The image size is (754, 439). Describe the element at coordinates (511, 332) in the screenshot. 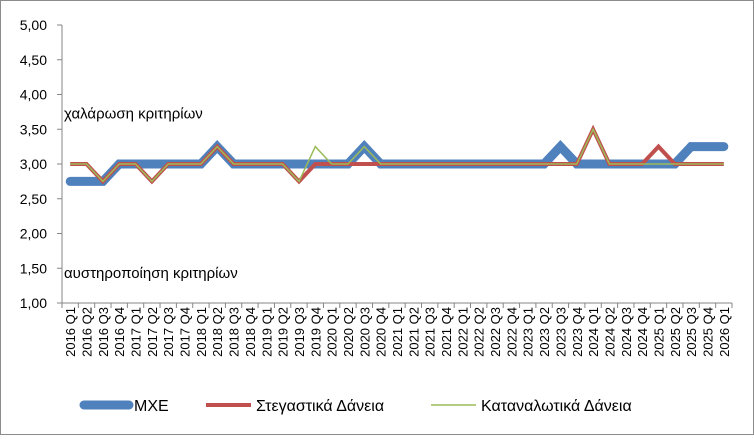

I see `x-tick-label: 2022 Q4` at that location.